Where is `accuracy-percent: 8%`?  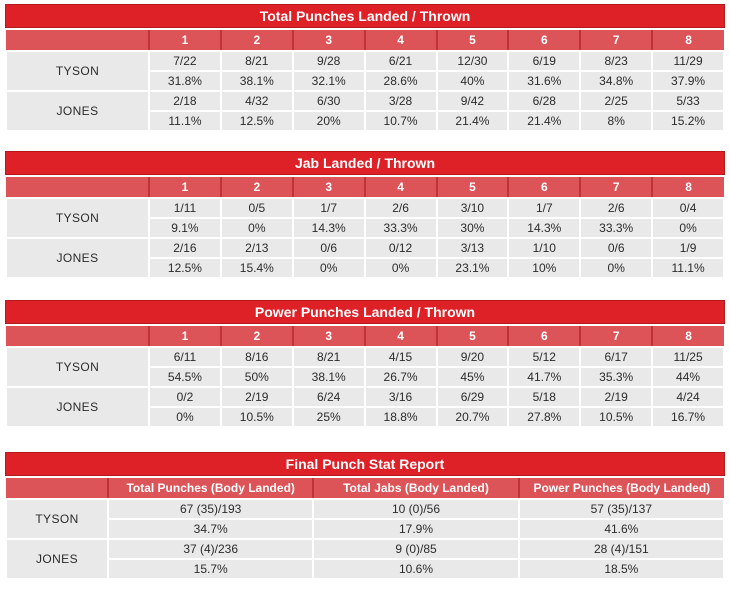 accuracy-percent: 8% is located at coordinates (616, 121).